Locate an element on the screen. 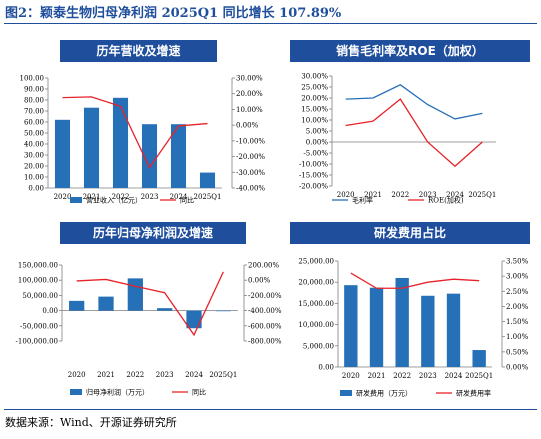 The height and width of the screenshot is (439, 541). figure-title: 图2：颖泰生物归母净利润 2025Q1 同比增长 107.89% is located at coordinates (173, 13).